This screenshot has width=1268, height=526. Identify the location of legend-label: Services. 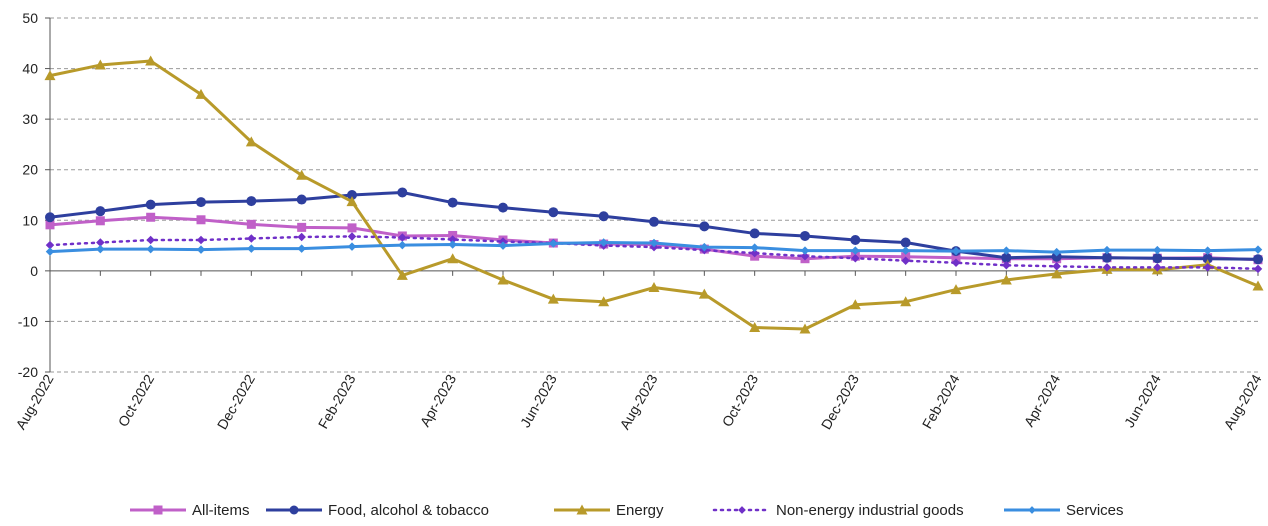
(1095, 510).